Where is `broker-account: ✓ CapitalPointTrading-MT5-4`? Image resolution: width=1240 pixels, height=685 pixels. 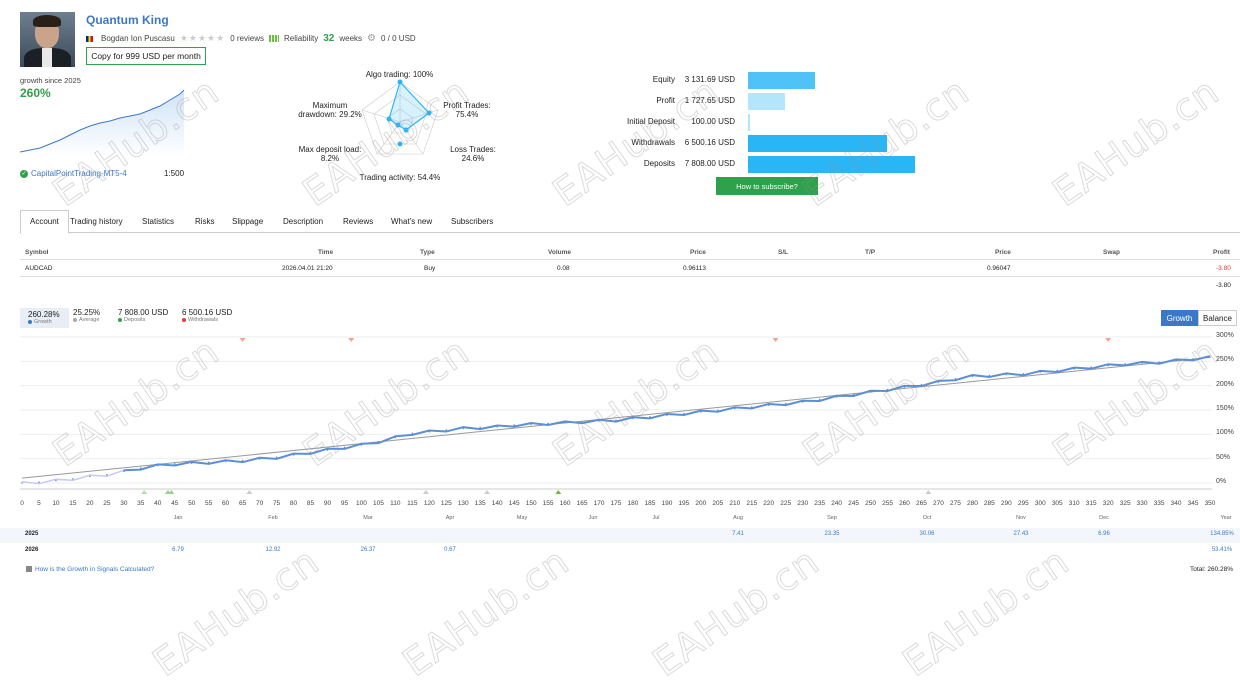 broker-account: ✓ CapitalPointTrading-MT5-4 is located at coordinates (73, 173).